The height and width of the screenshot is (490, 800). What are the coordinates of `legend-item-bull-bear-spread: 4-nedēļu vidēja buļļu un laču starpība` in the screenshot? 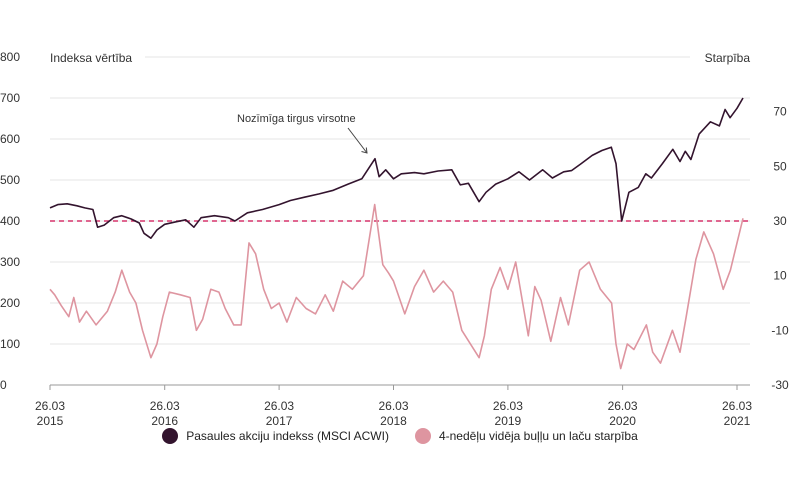 It's located at (526, 436).